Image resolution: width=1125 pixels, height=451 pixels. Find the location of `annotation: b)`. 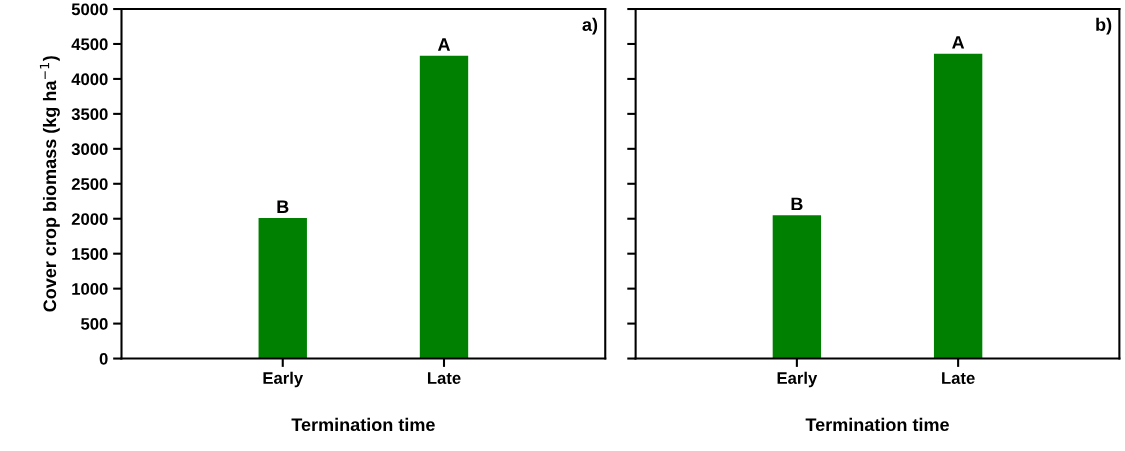

annotation: b) is located at coordinates (1104, 26).